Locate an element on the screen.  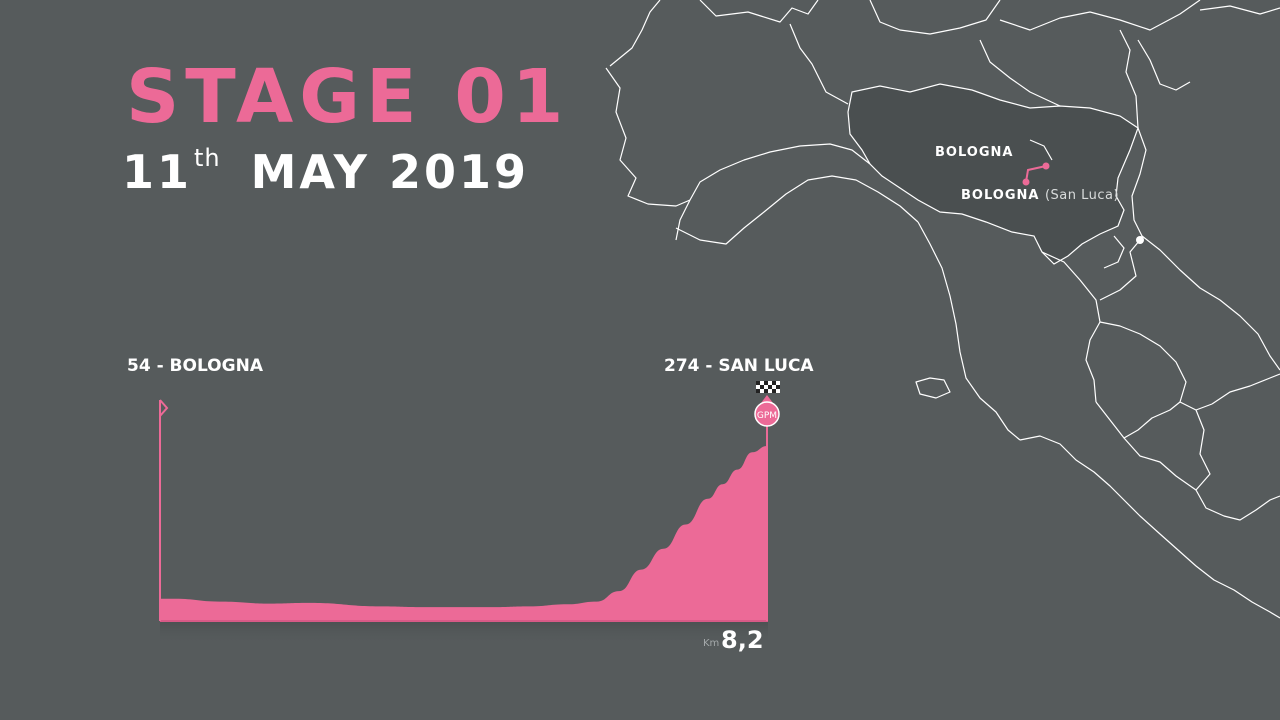
map-finish-sub: (San Luca) is located at coordinates (1082, 195).